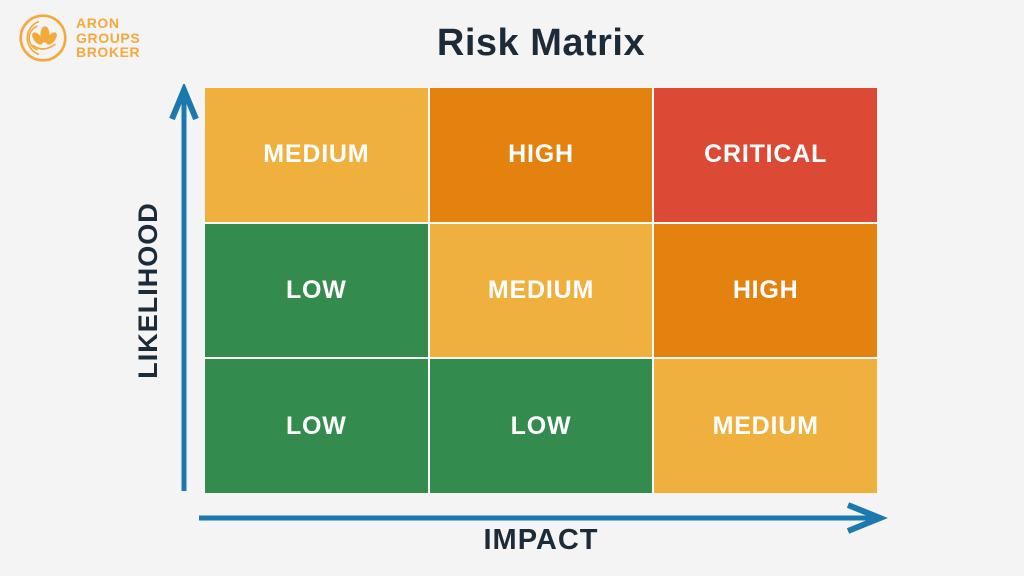 This screenshot has width=1024, height=576. I want to click on matrix-cell-r2c2-medium: MEDIUM, so click(541, 290).